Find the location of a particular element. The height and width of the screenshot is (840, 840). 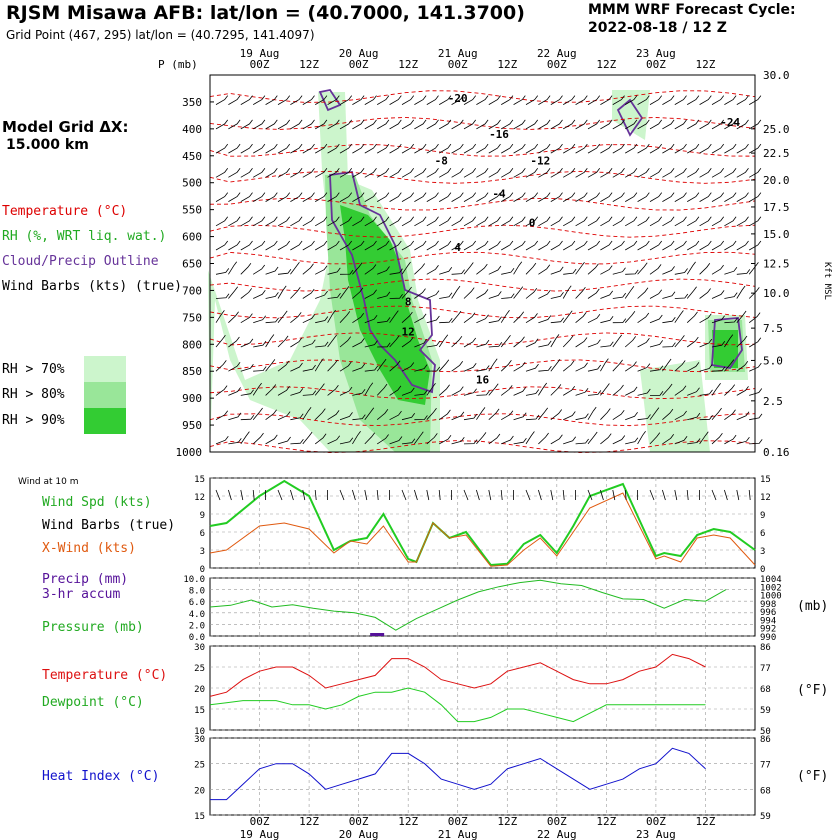

legend-precip-accum: 3-hr accum is located at coordinates (81, 594).